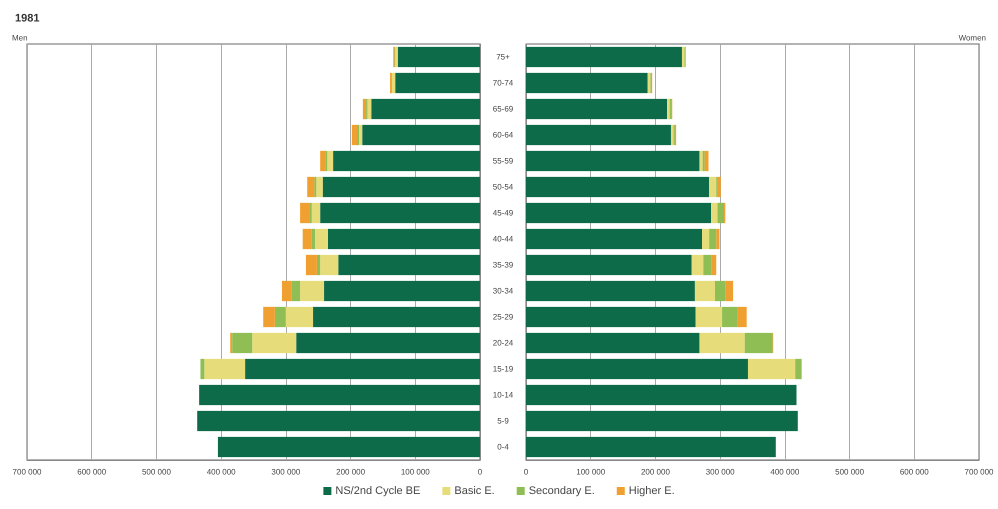 The height and width of the screenshot is (509, 998). Describe the element at coordinates (972, 38) in the screenshot. I see `x-axis-title: Women` at that location.